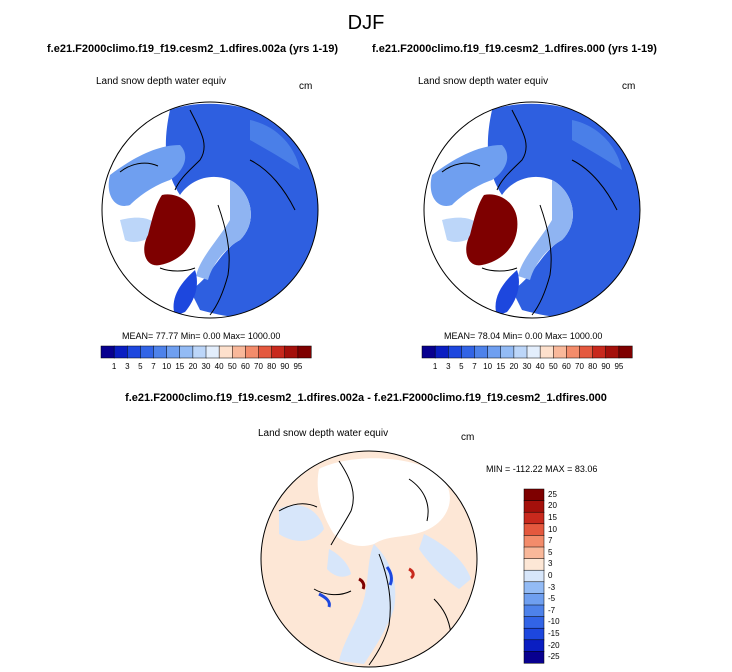  Describe the element at coordinates (369, 559) in the screenshot. I see `difference-map` at that location.